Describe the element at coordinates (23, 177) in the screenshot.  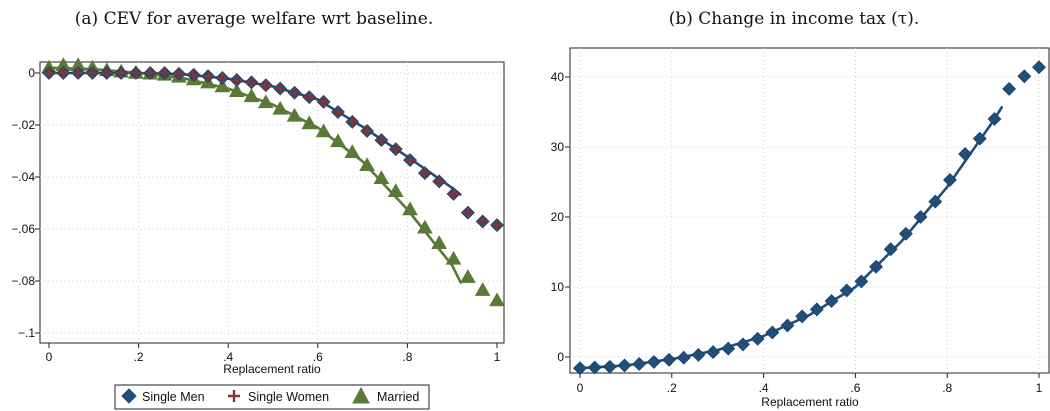
I see `chart-a-y-tick-label: −.04` at that location.